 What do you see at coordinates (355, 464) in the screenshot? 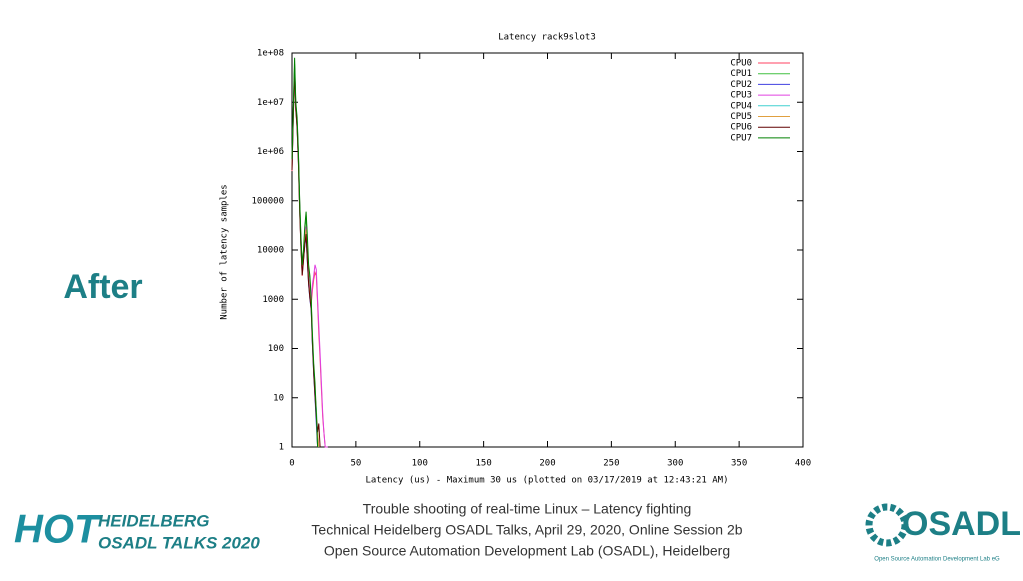
I see `x-tick-label: 50` at bounding box center [355, 464].